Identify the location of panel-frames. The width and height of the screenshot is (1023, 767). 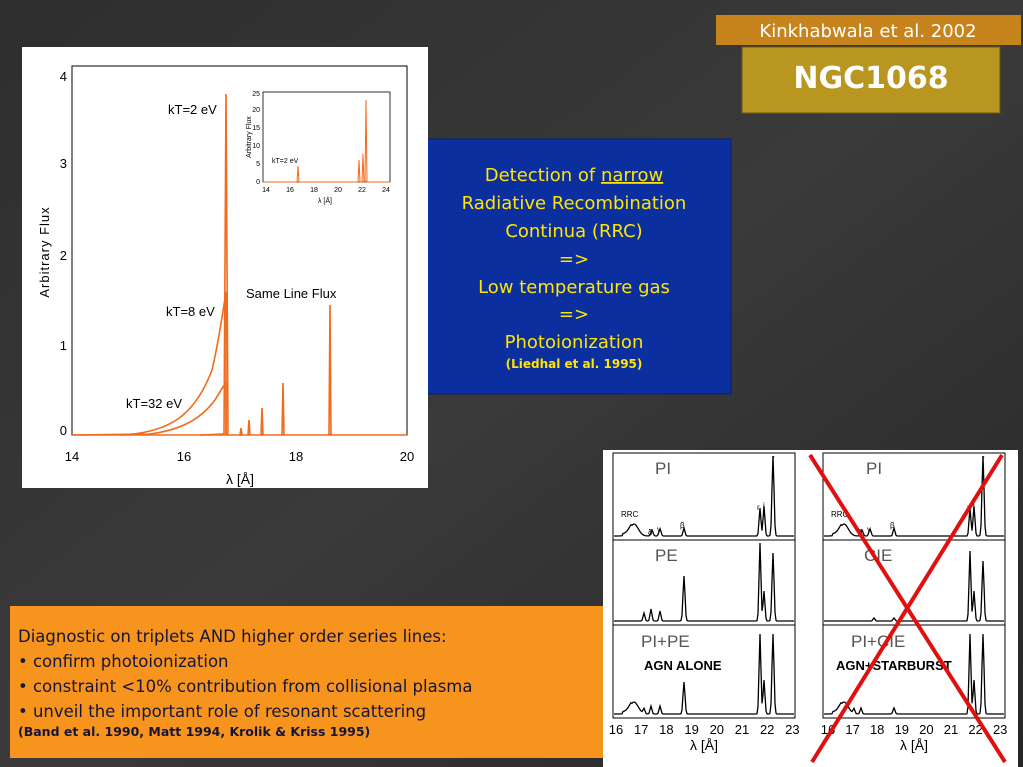
(809, 585).